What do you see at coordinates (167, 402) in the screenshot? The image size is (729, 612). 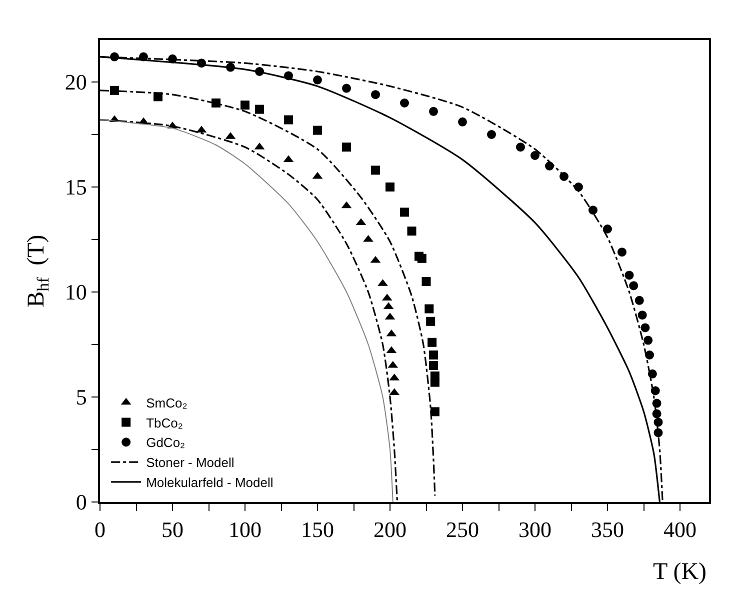 I see `legend-label: SmCo₂` at bounding box center [167, 402].